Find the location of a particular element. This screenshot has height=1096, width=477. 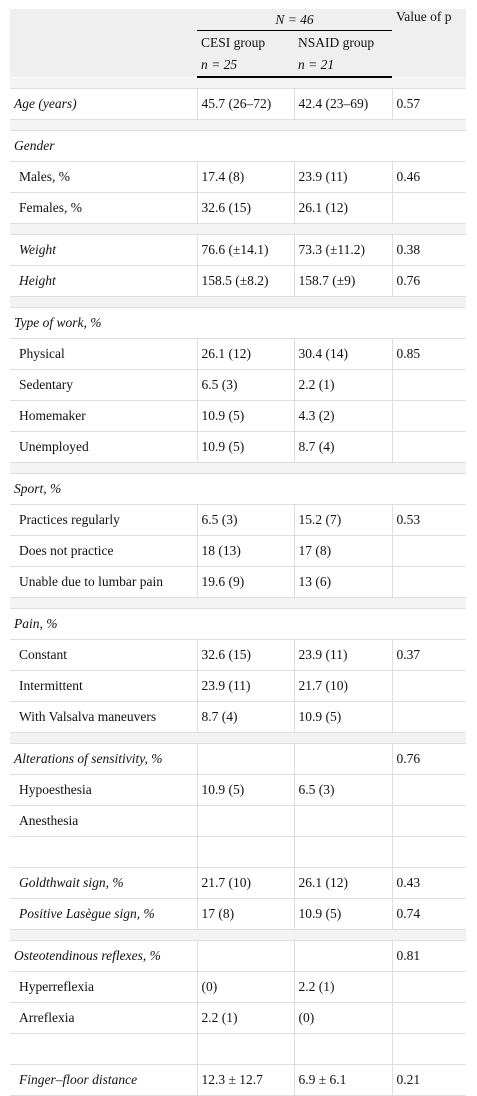

table-row-males: Males, % 17.4 (8) 23.9 (11) 0.46 is located at coordinates (238, 177).